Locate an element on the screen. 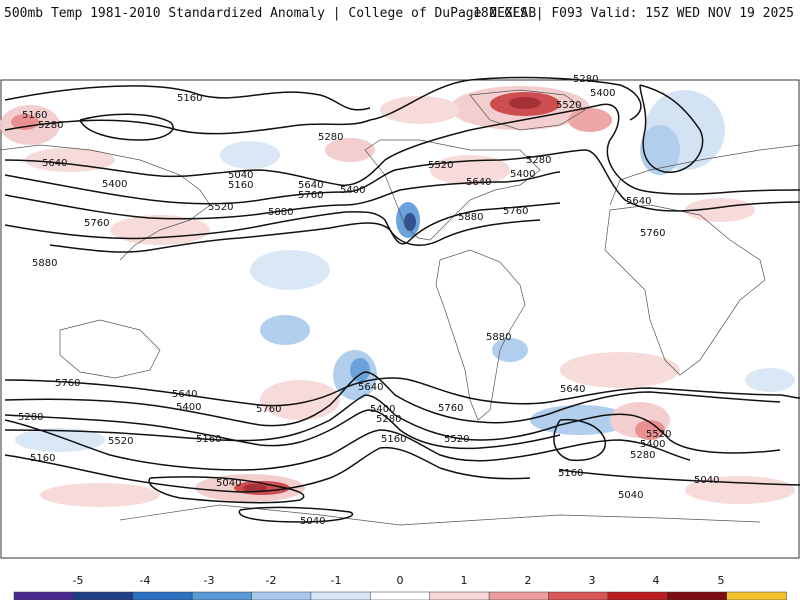 The height and width of the screenshot is (604, 800). contour-5280-north is located at coordinates (323, 105).